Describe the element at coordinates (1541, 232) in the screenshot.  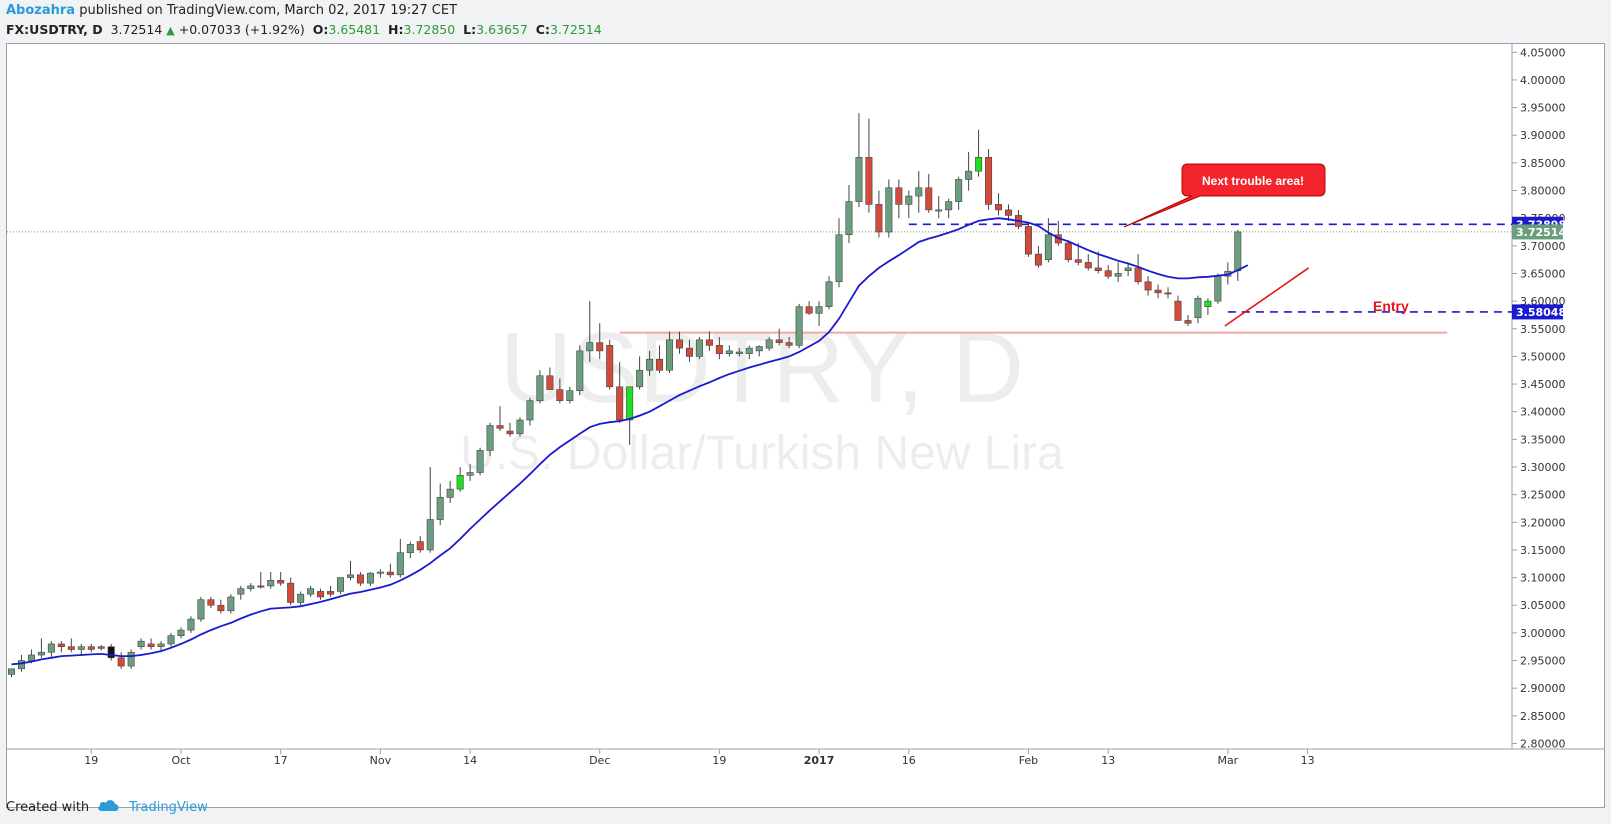
I see `current-price-label: 3.72514` at that location.